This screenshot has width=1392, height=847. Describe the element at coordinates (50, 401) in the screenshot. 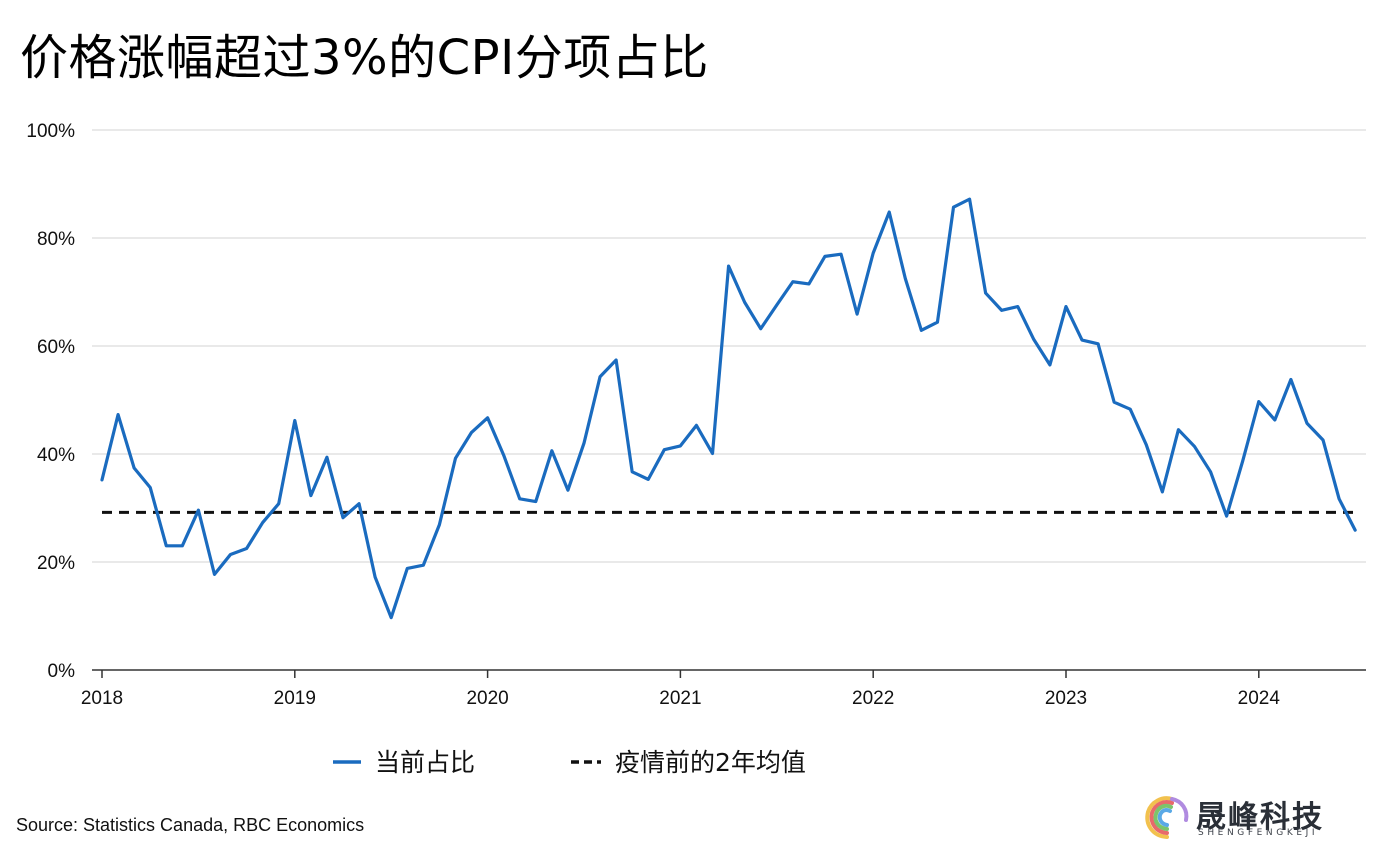

I see `y-axis: 0% 20% 40% 60% 80% 100%` at that location.